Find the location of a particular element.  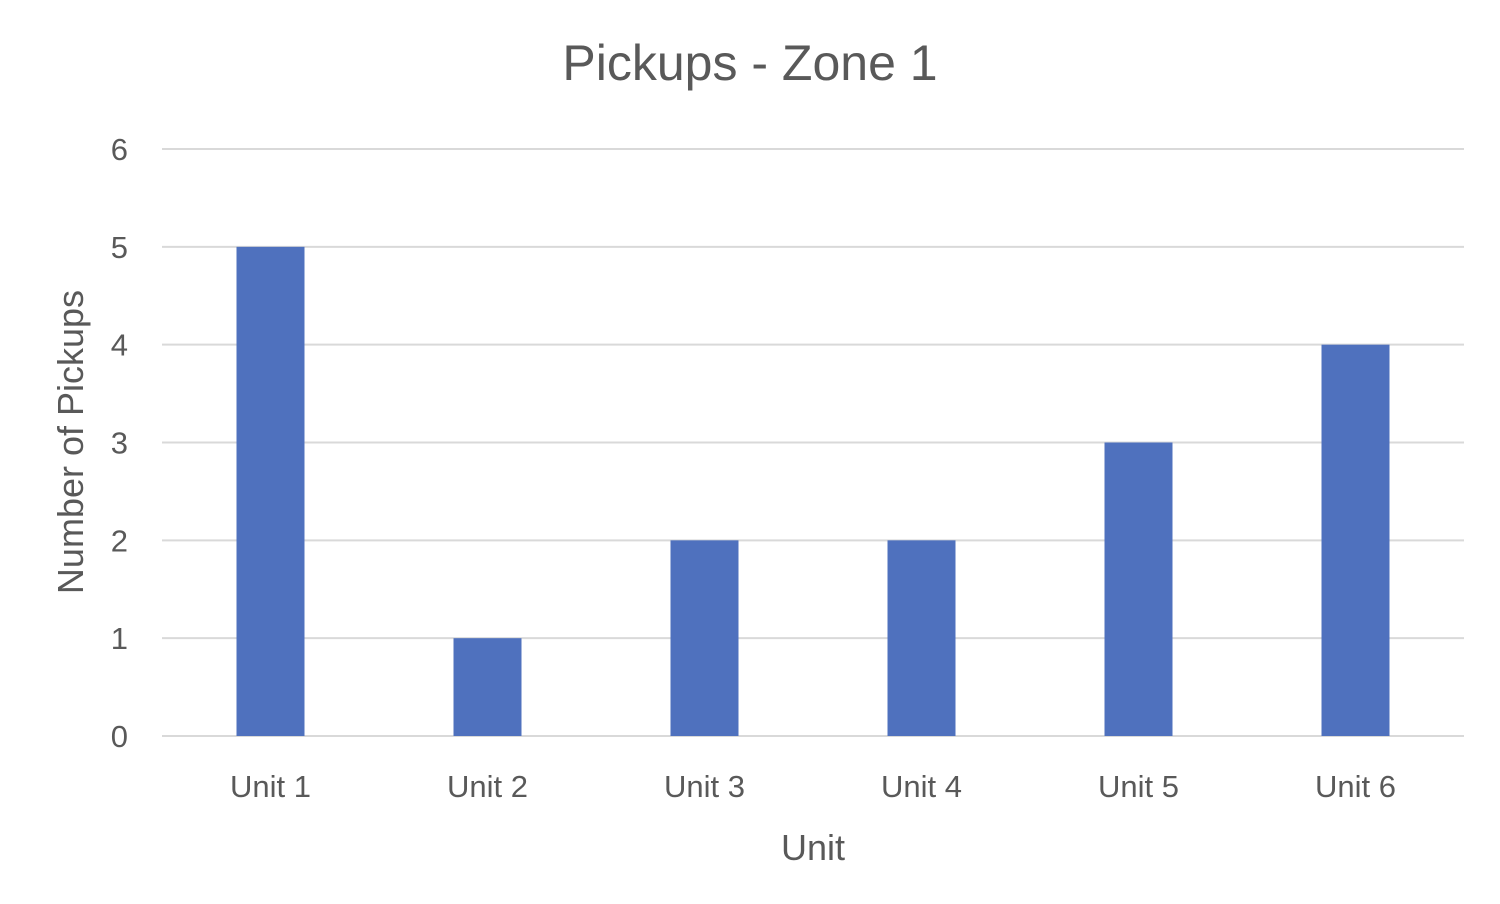

y-tick-label: 3 is located at coordinates (119, 443).